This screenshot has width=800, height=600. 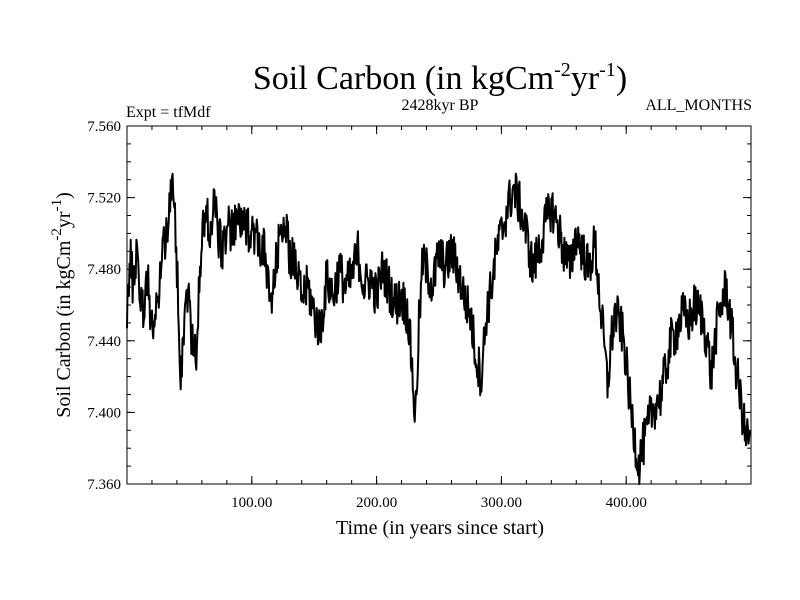 What do you see at coordinates (626, 503) in the screenshot?
I see `x-tick-label: 400.00` at bounding box center [626, 503].